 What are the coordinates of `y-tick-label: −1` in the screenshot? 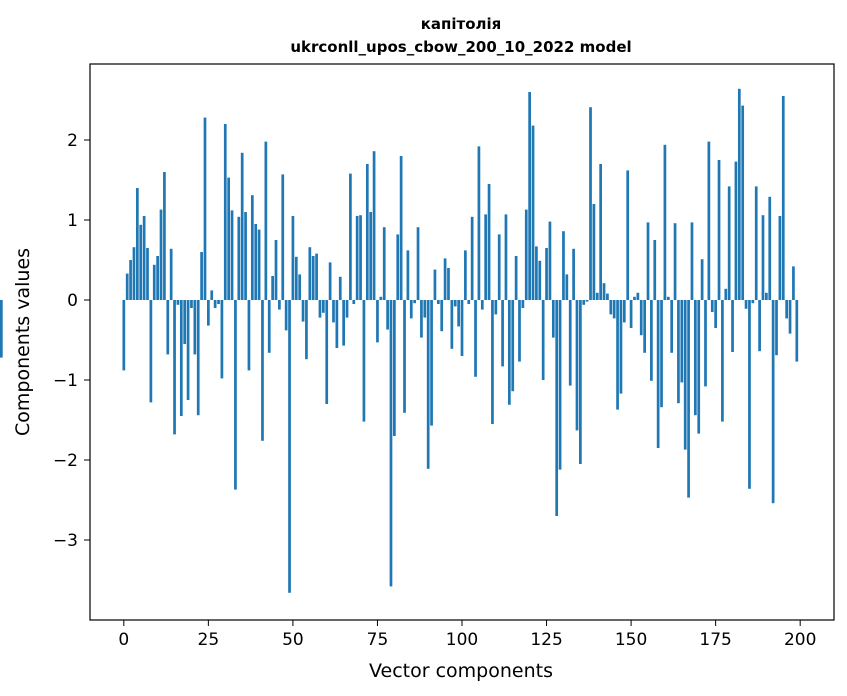 It's located at (65, 381).